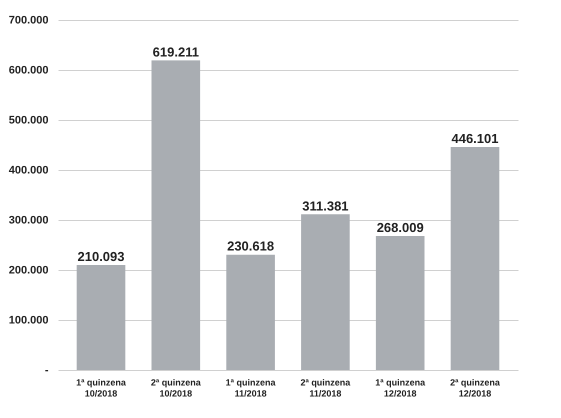  I want to click on x-tick-label: 1ª quinzena 11/2018, so click(251, 388).